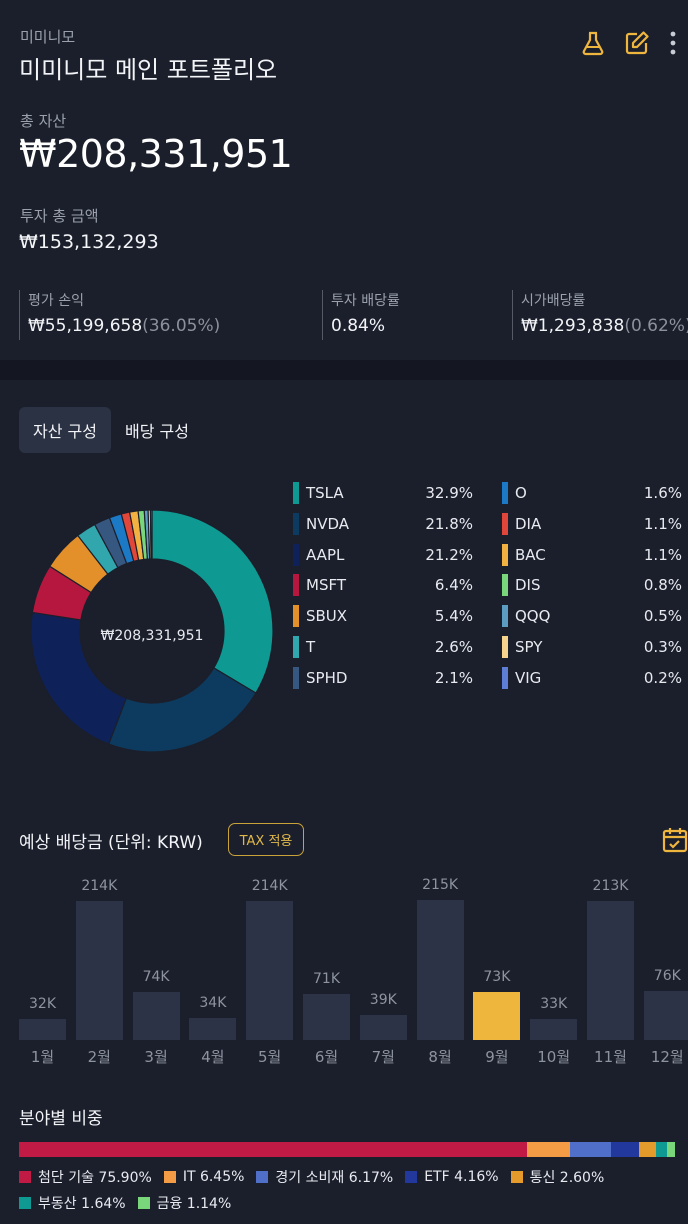 This screenshot has width=688, height=1224. I want to click on legend-ticker: TSLA, so click(325, 493).